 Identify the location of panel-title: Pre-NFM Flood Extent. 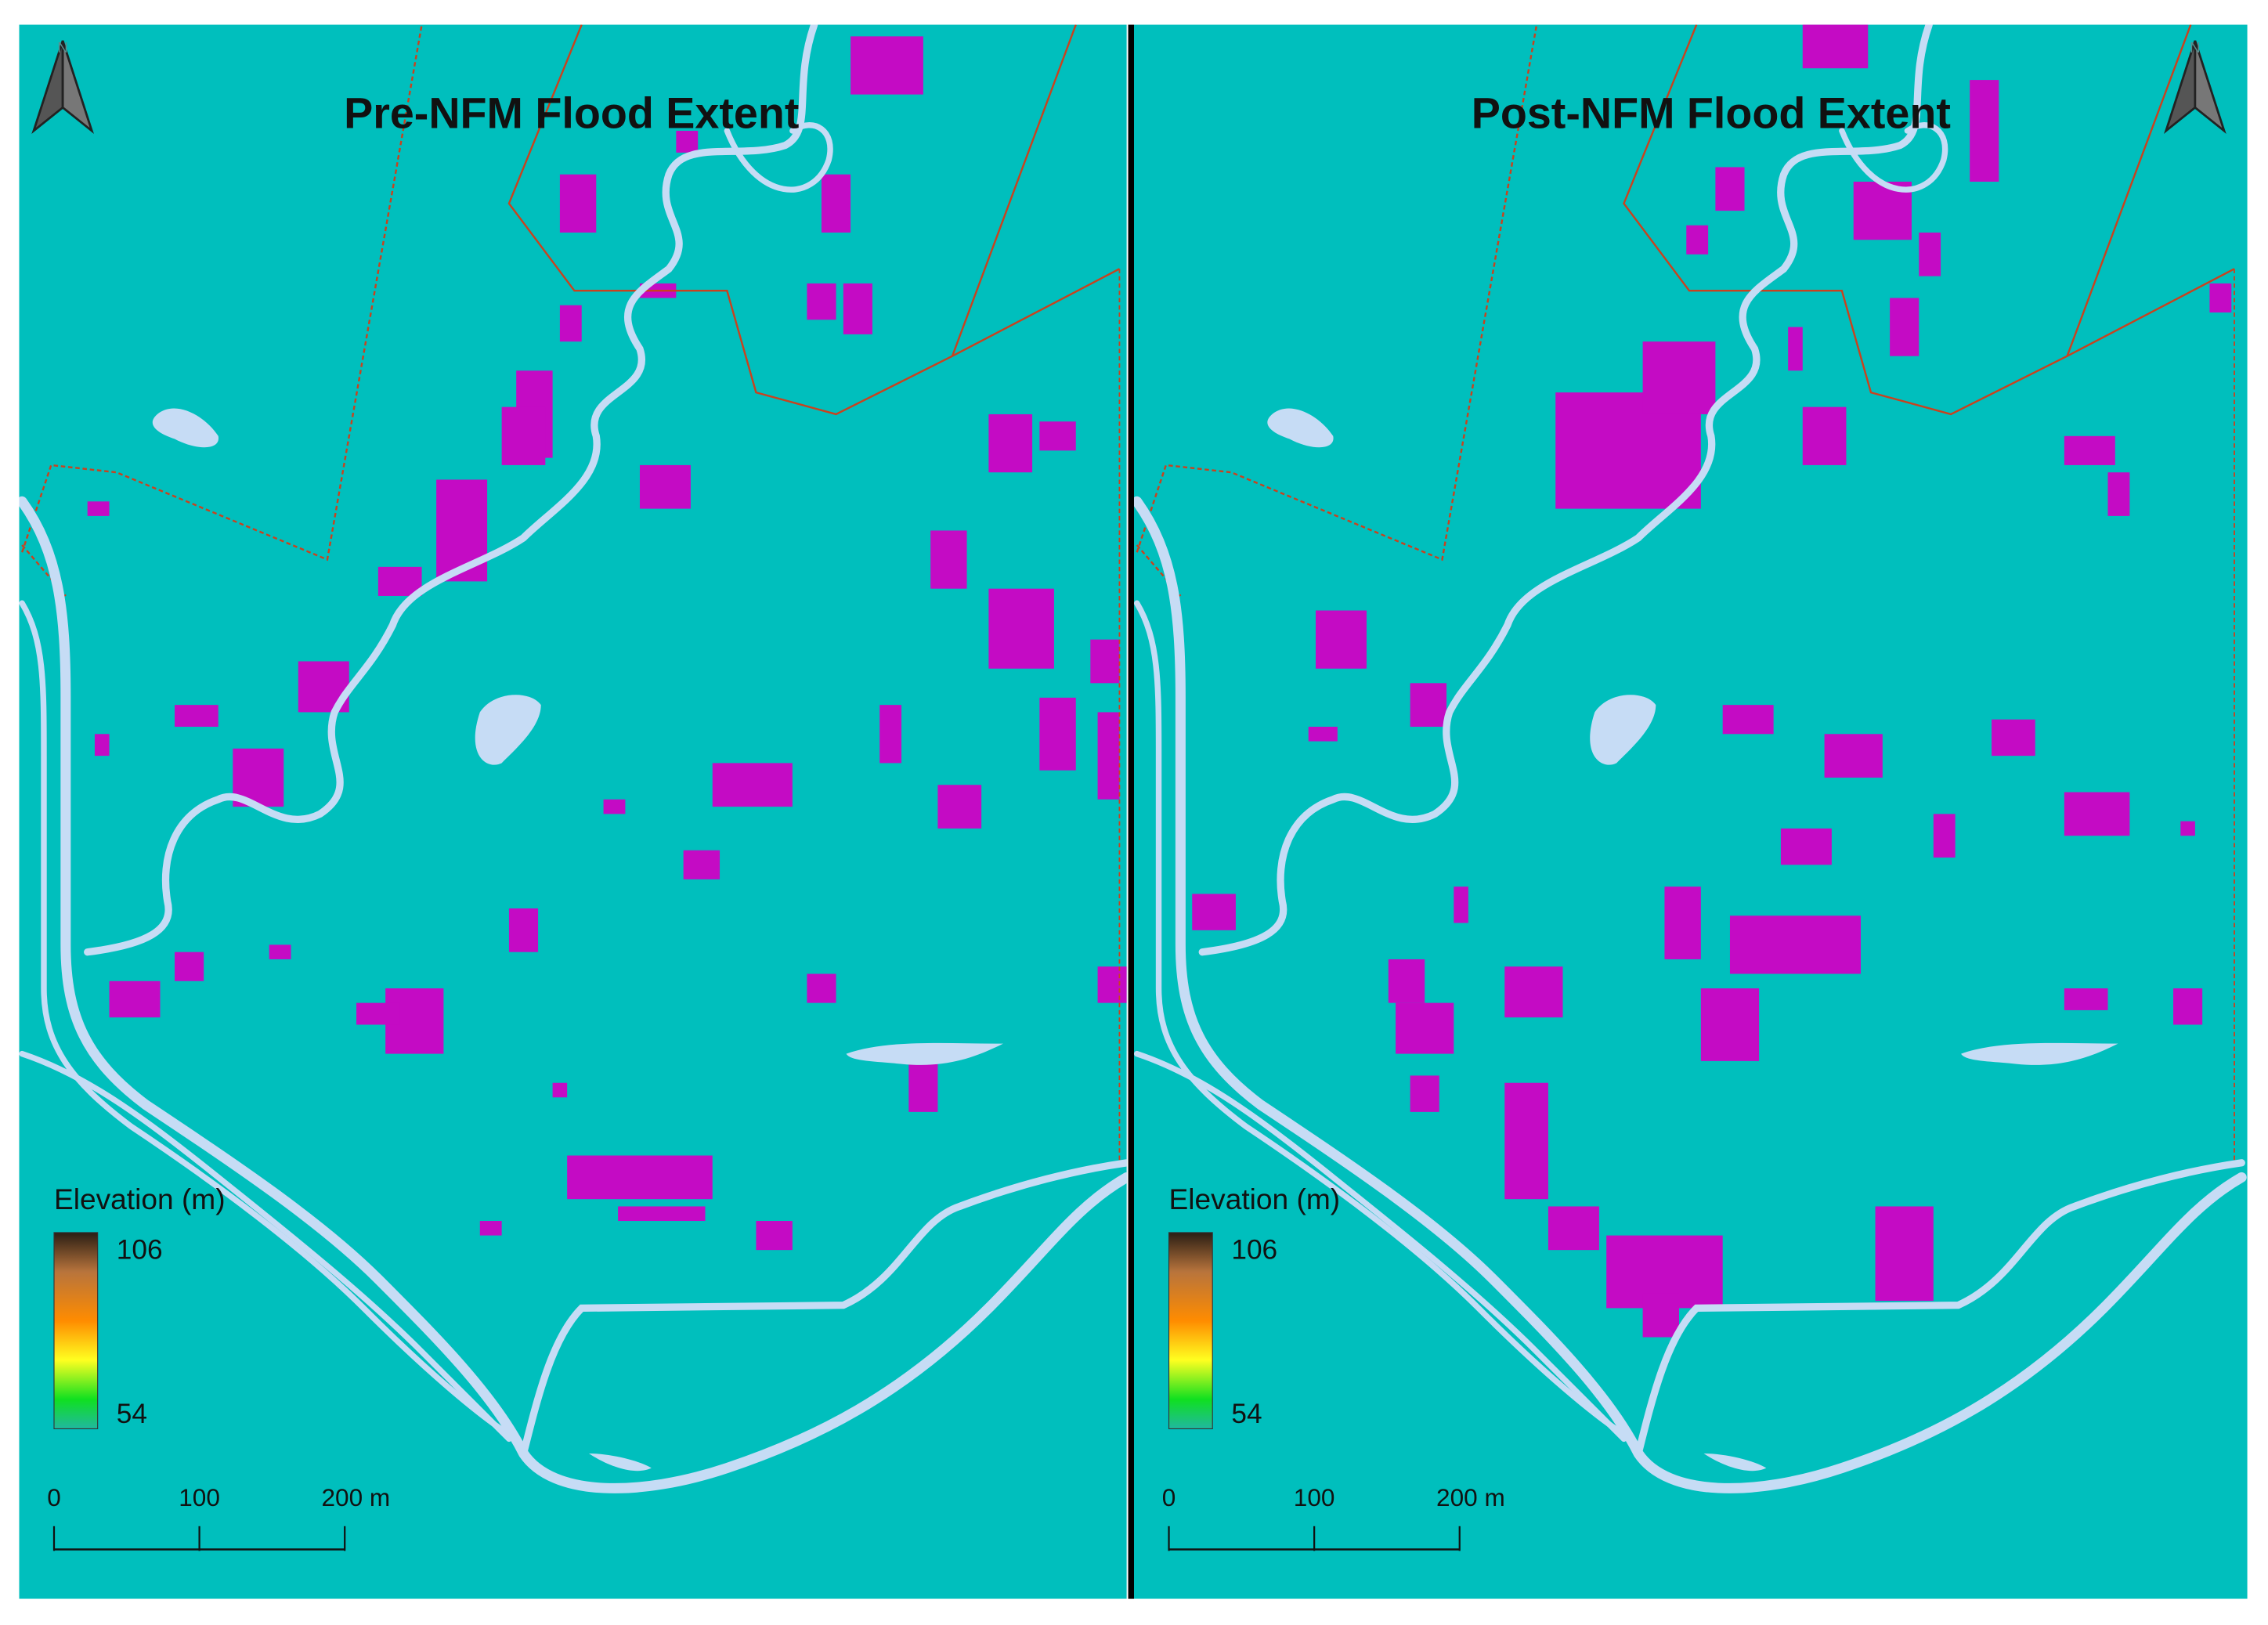
(571, 112).